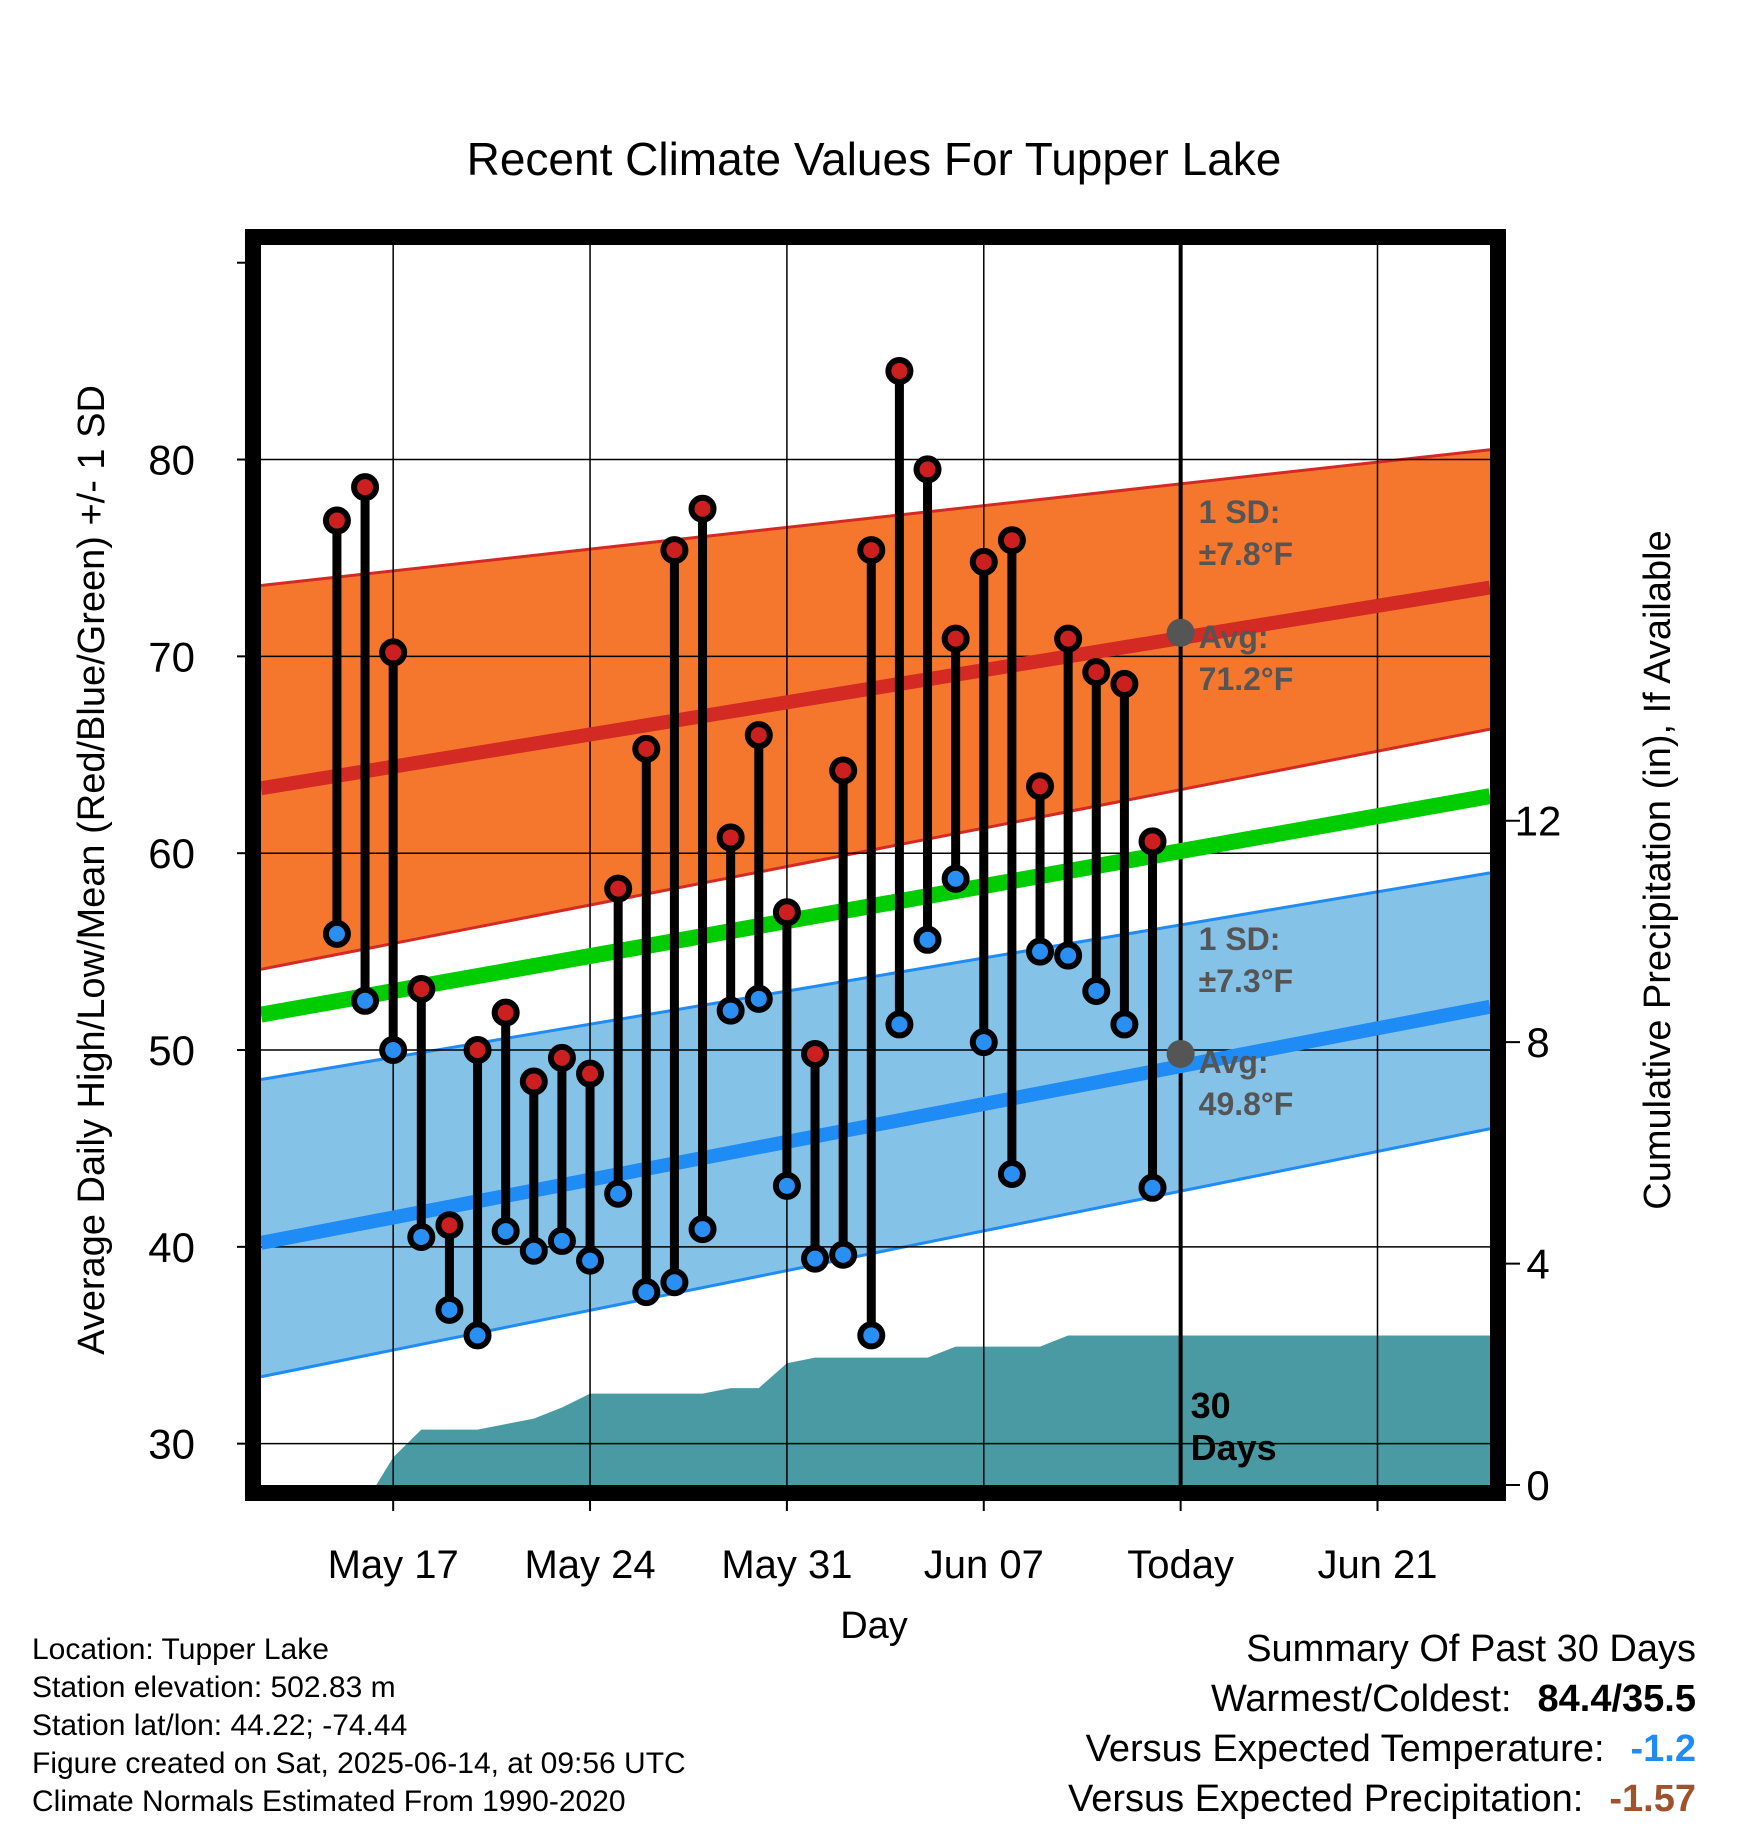 This screenshot has height=1828, width=1748. What do you see at coordinates (171, 656) in the screenshot?
I see `y-tick-label: 70` at bounding box center [171, 656].